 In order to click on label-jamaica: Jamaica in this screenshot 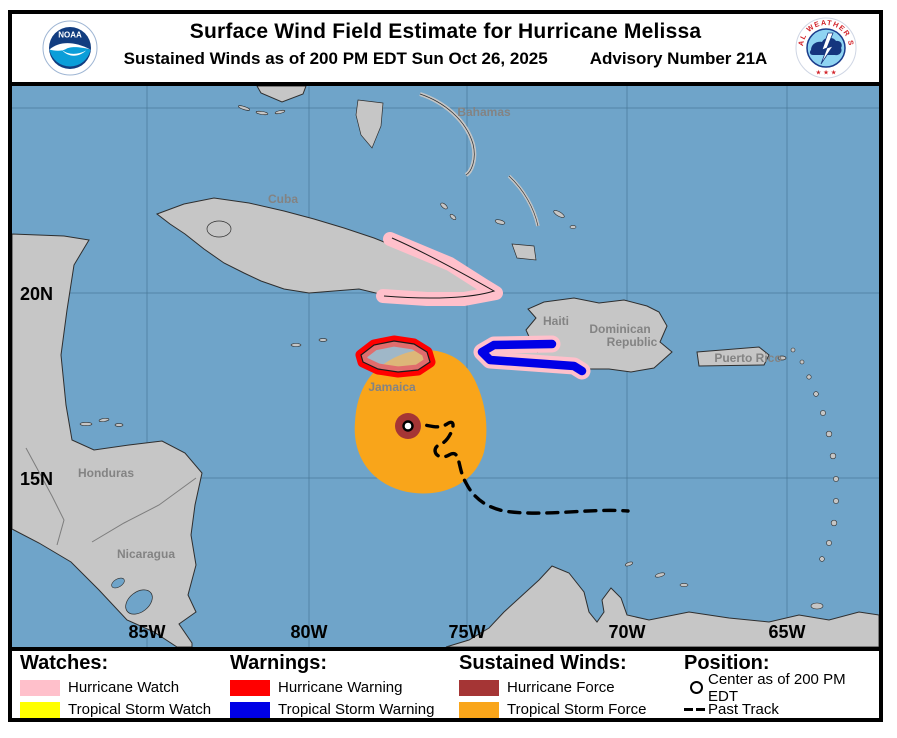, I will do `click(392, 387)`.